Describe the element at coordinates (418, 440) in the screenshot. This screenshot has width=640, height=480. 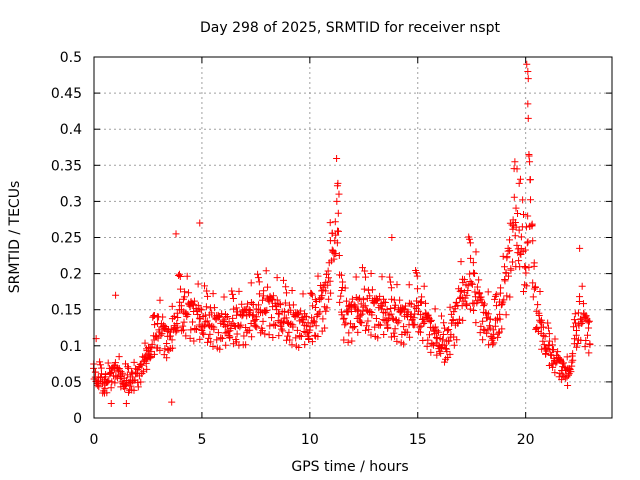
I see `x-tick-label: 15` at that location.